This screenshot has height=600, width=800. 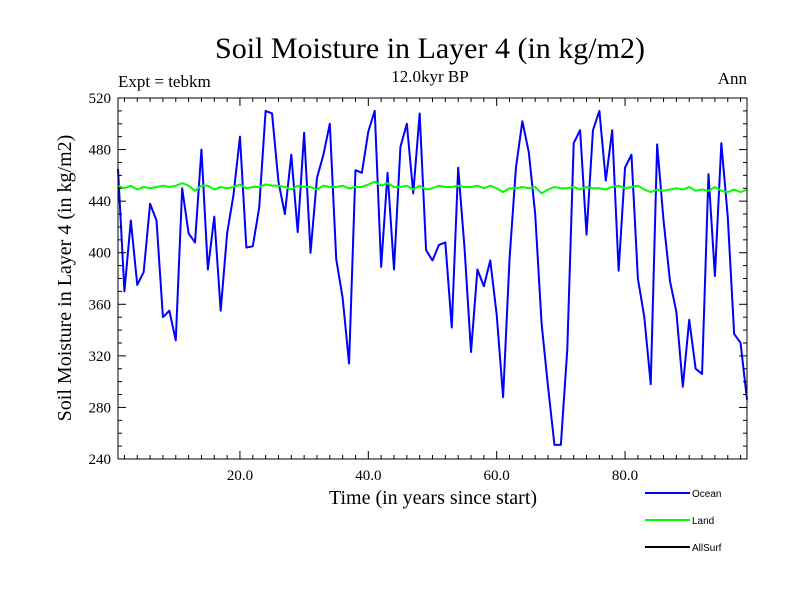 I want to click on y-tick-label: 360, so click(x=100, y=305).